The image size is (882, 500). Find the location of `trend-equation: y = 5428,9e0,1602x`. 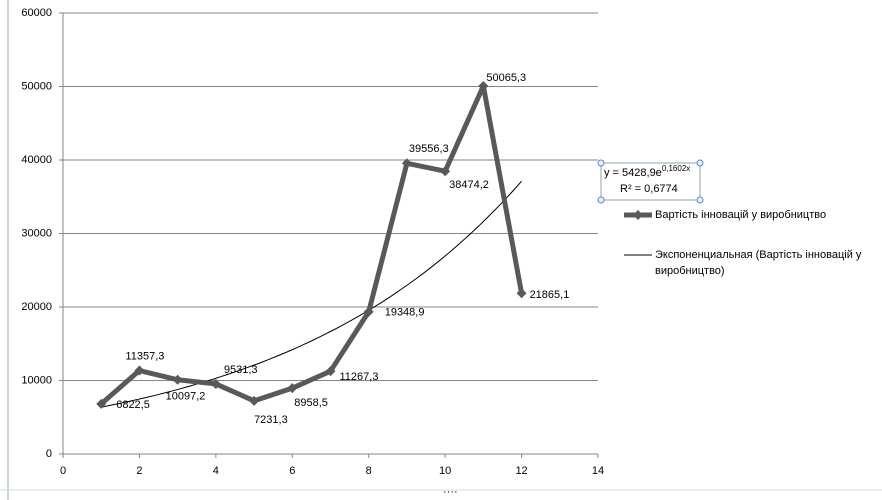

trend-equation: y = 5428,9e0,1602x is located at coordinates (647, 171).